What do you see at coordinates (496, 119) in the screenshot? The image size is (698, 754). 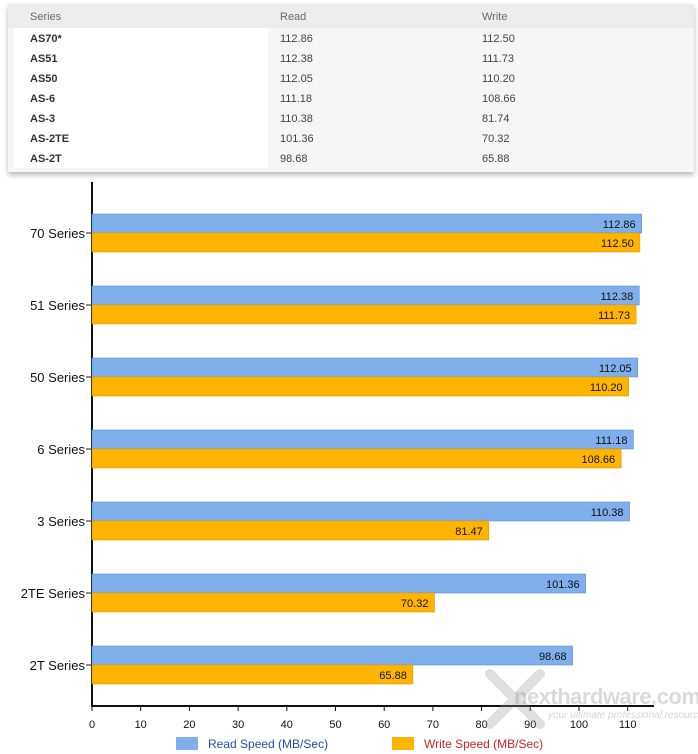 I see `cell-write: 81.74` at bounding box center [496, 119].